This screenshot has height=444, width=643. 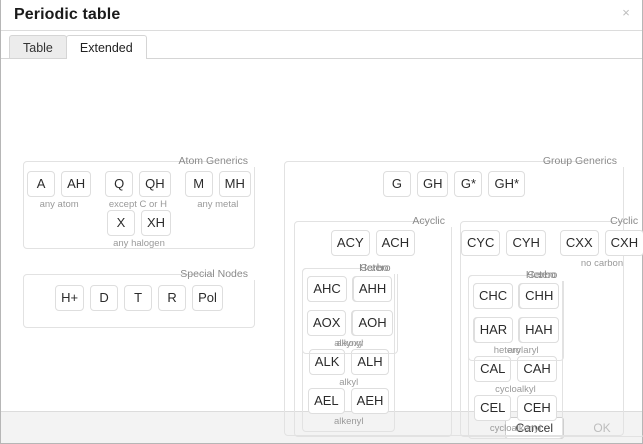 I want to click on special-nodes-panel: Special Nodes H+ D T R Pol, so click(x=139, y=298).